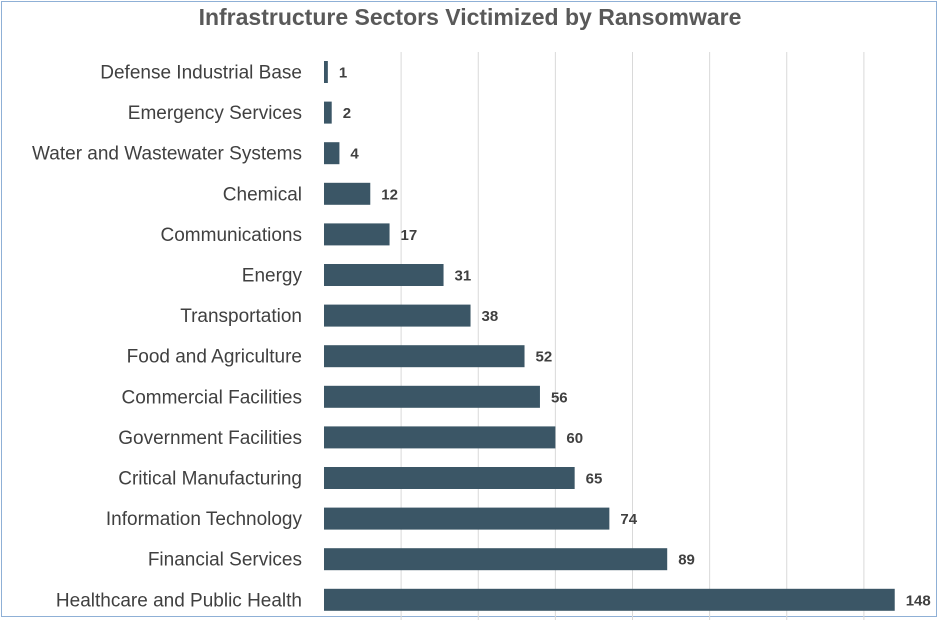 The image size is (940, 620). I want to click on category-label: Communications, so click(232, 235).